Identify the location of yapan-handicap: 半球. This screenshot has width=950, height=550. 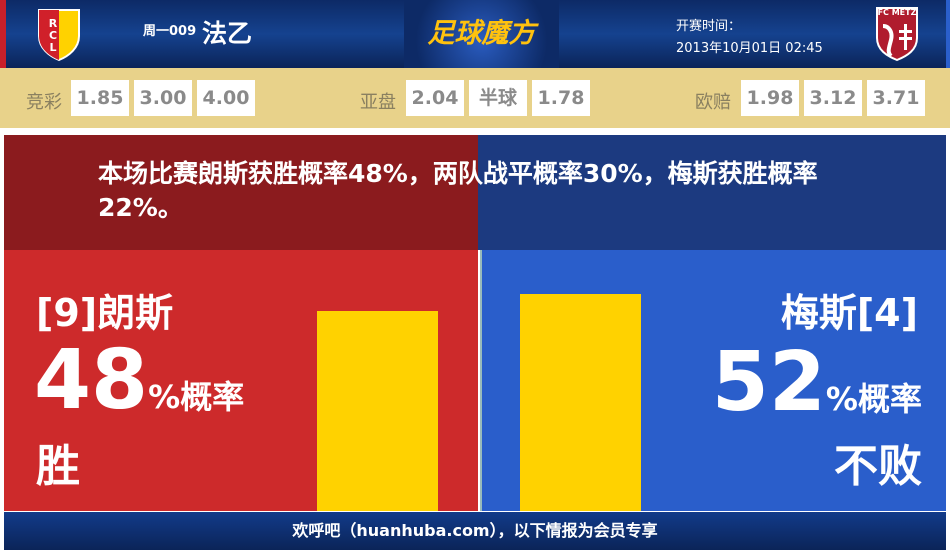
(498, 98).